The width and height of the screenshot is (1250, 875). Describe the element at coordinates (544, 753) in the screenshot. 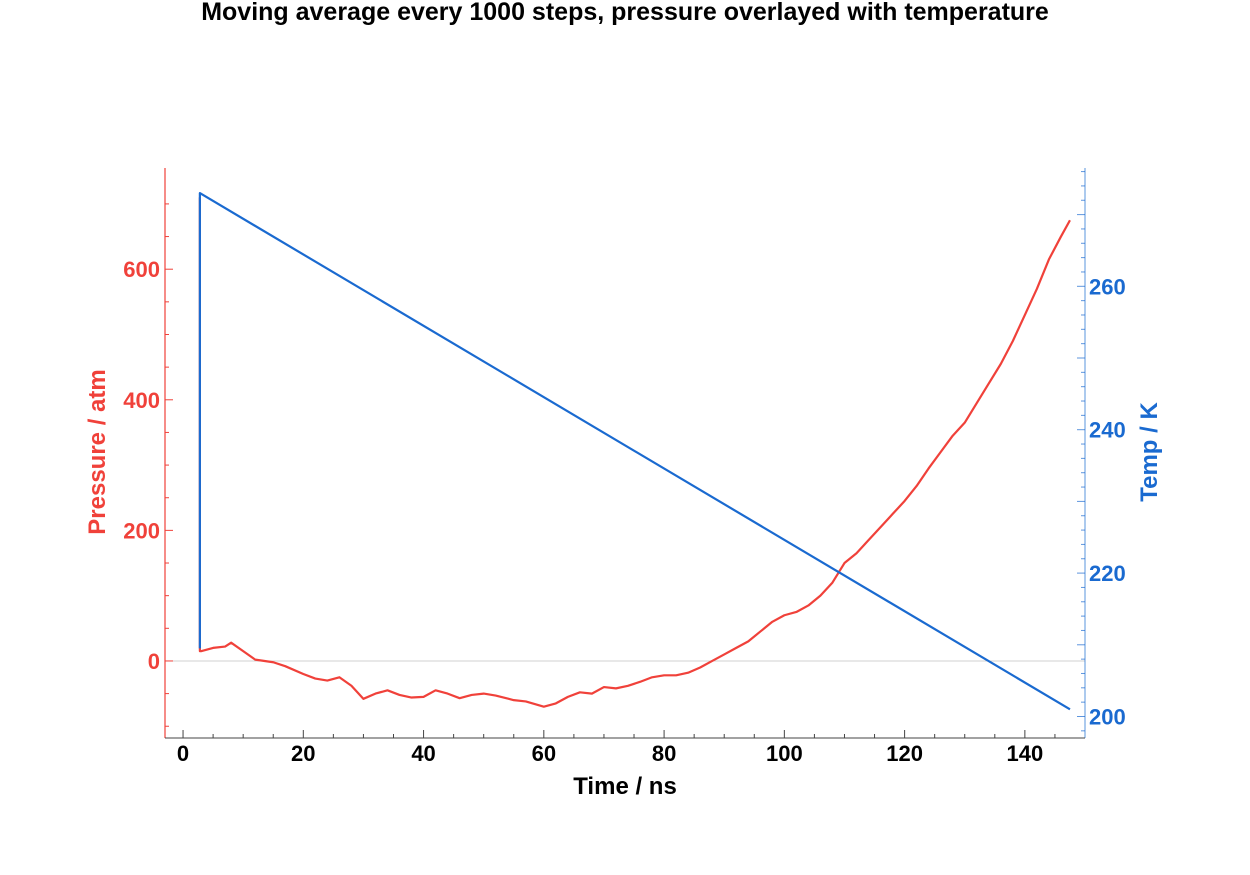

I see `x-tick-label: 60` at that location.